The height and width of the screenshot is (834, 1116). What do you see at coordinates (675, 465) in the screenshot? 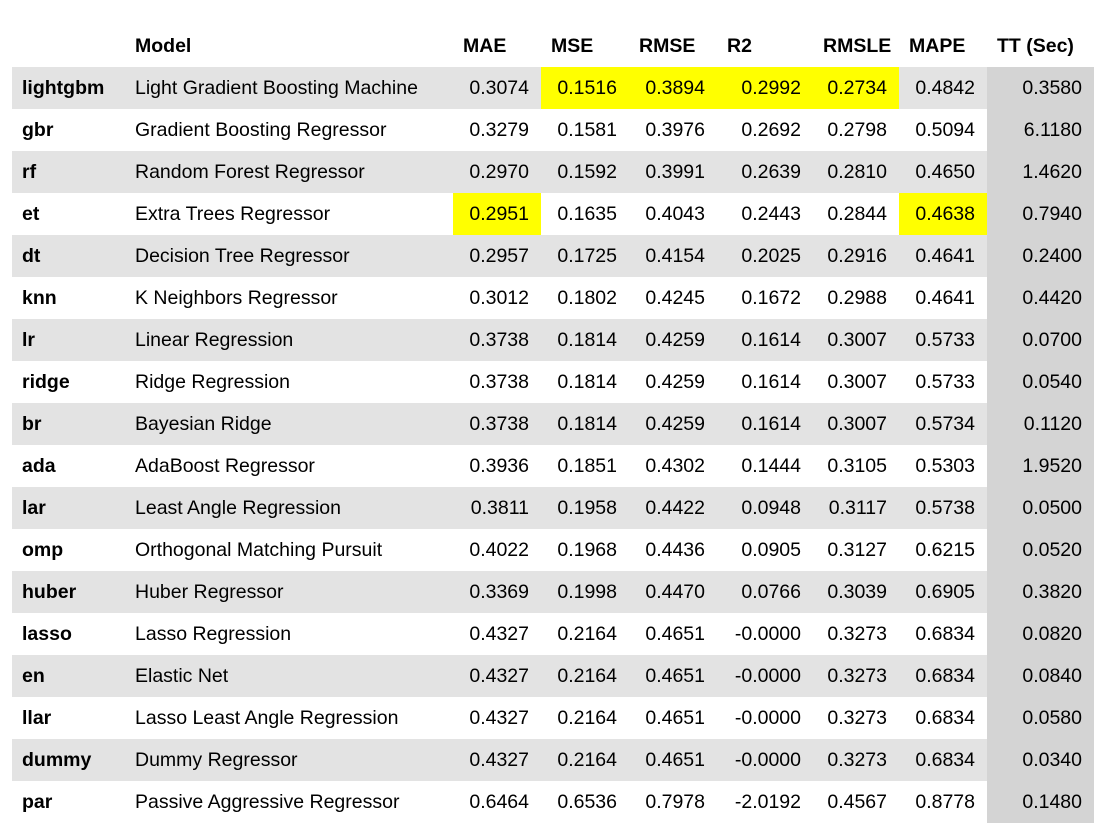
I see `rmse-cell: 0.4302` at bounding box center [675, 465].